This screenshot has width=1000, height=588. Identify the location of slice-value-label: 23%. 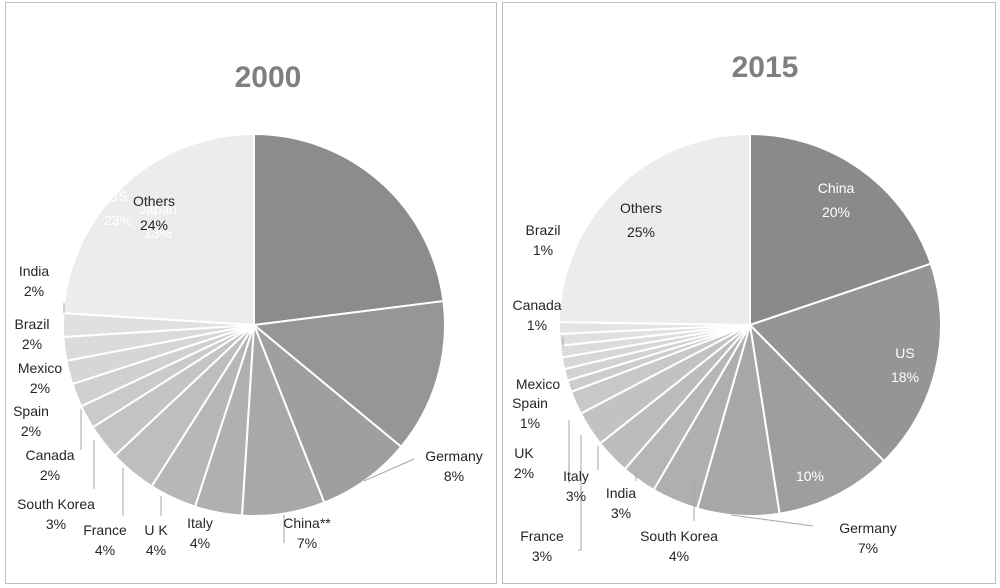
(118, 220).